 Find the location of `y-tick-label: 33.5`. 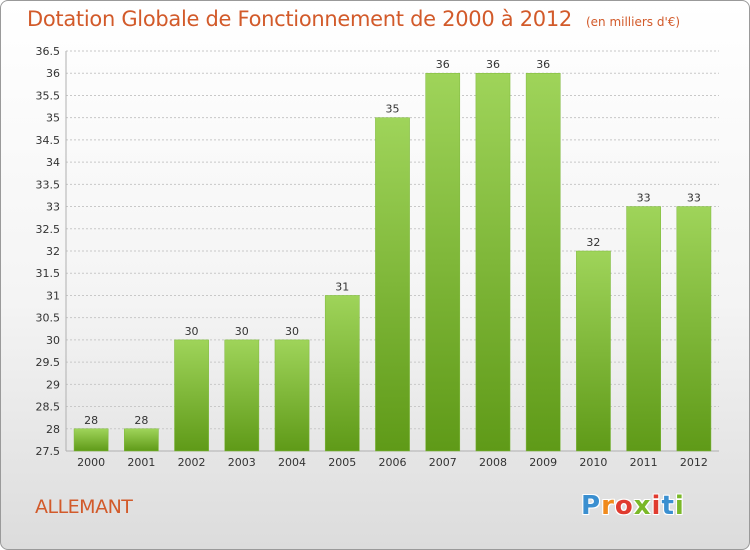

y-tick-label: 33.5 is located at coordinates (48, 184).